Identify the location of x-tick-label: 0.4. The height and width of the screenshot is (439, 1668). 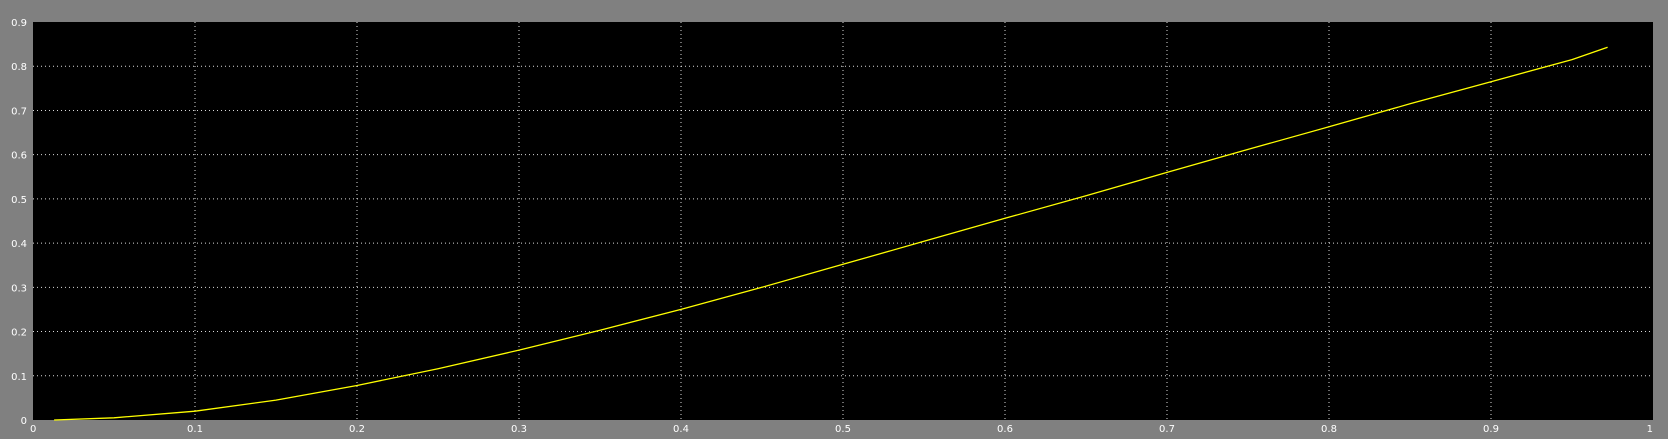
(681, 429).